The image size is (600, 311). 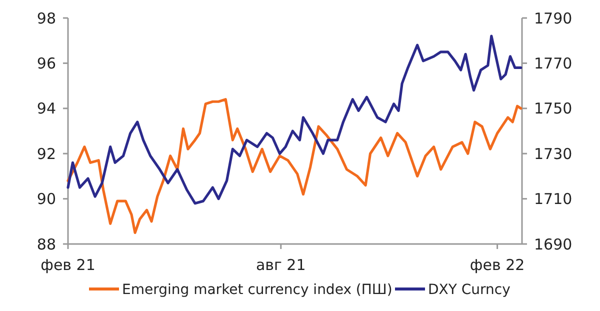 I want to click on y2-tick-label: 1690, so click(x=553, y=244).